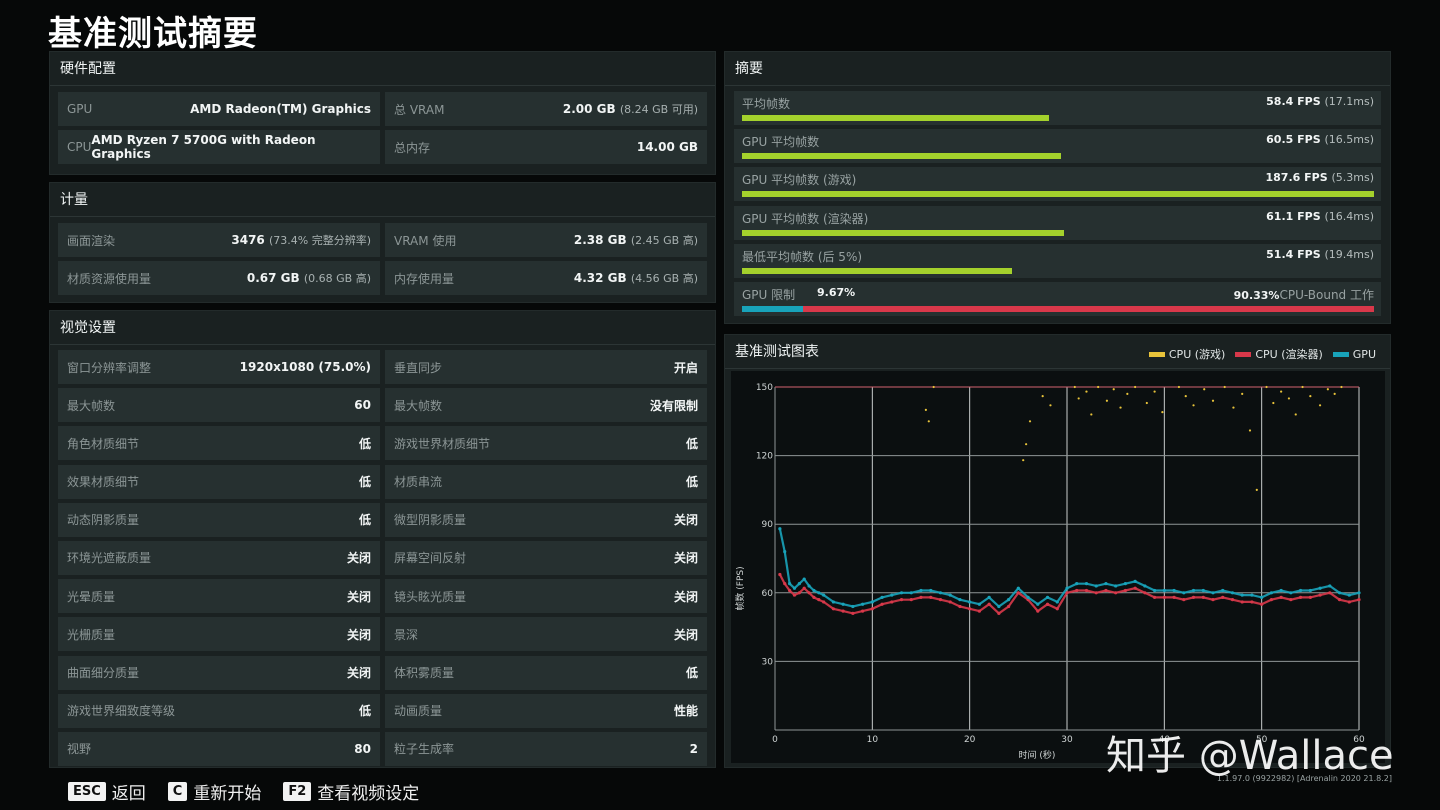  I want to click on setting-cell: 屏幕空间反射 关闭, so click(546, 557).